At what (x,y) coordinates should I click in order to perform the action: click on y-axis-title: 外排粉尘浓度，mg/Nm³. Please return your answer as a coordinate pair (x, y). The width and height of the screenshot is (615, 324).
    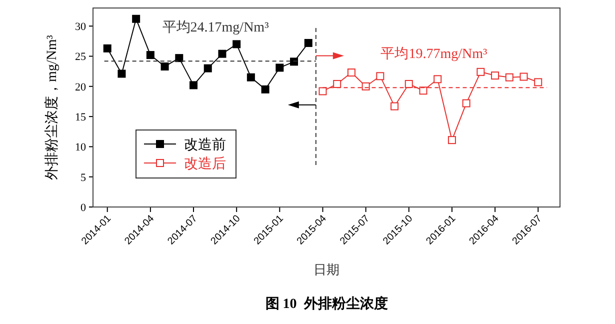
    Looking at the image, I should click on (52, 107).